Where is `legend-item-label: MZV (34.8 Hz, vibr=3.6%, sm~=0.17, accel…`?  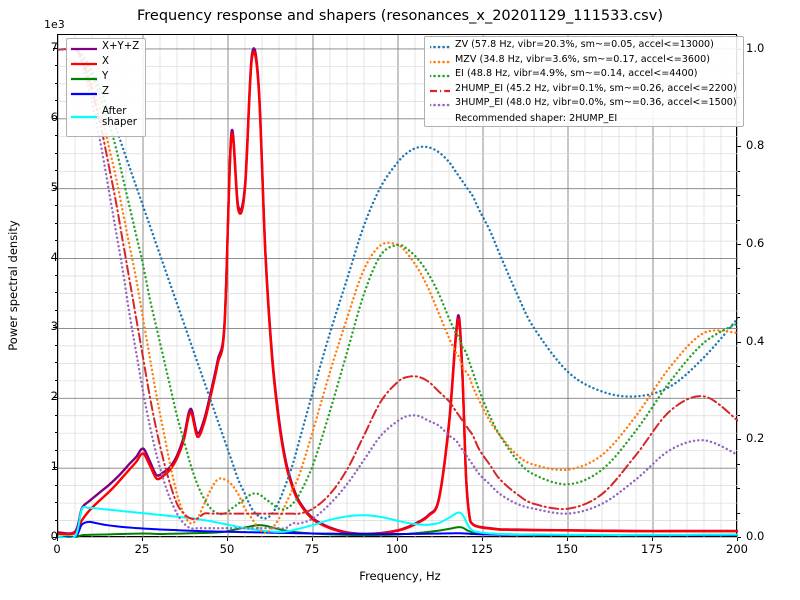 legend-item-label: MZV (34.8 Hz, vibr=3.6%, sm~=0.17, accel… is located at coordinates (582, 59).